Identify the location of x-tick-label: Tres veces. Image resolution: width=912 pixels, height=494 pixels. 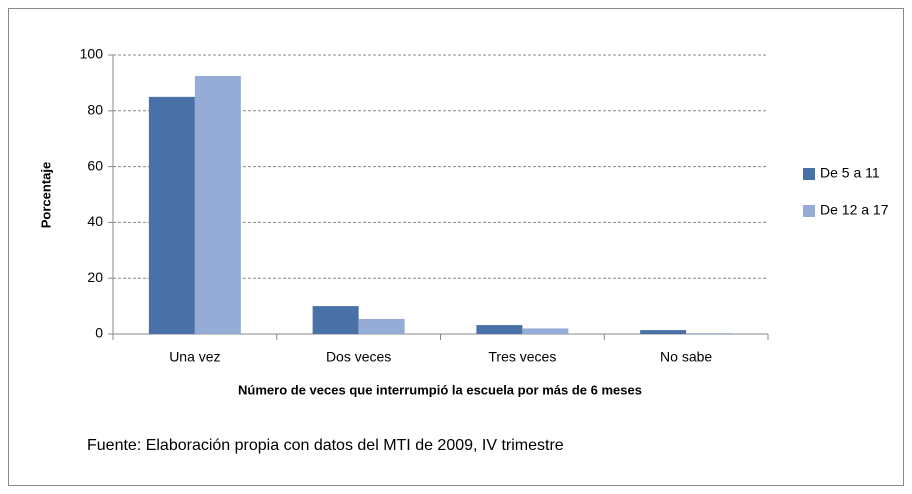
(522, 357).